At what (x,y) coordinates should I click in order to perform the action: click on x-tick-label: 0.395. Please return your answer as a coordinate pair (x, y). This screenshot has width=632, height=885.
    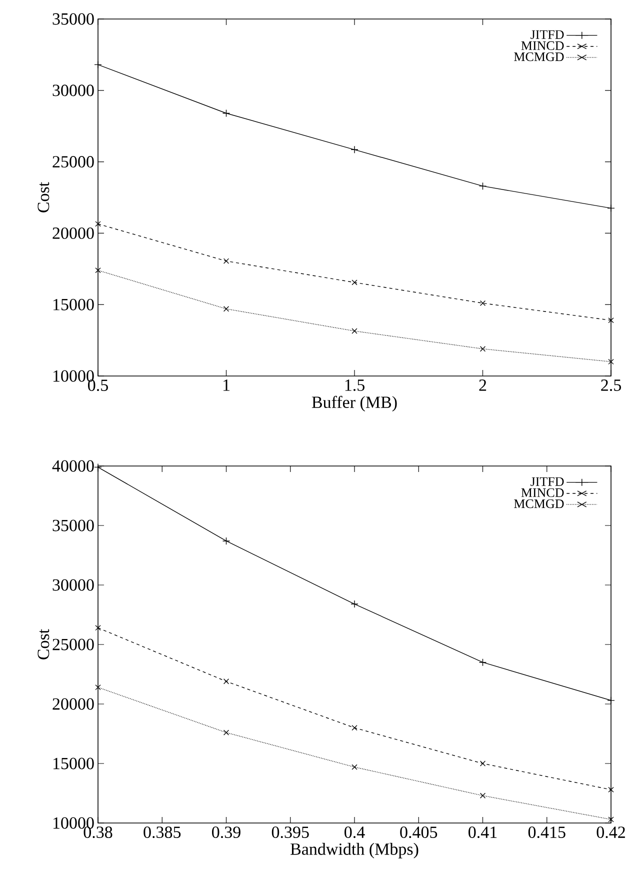
    Looking at the image, I should click on (290, 832).